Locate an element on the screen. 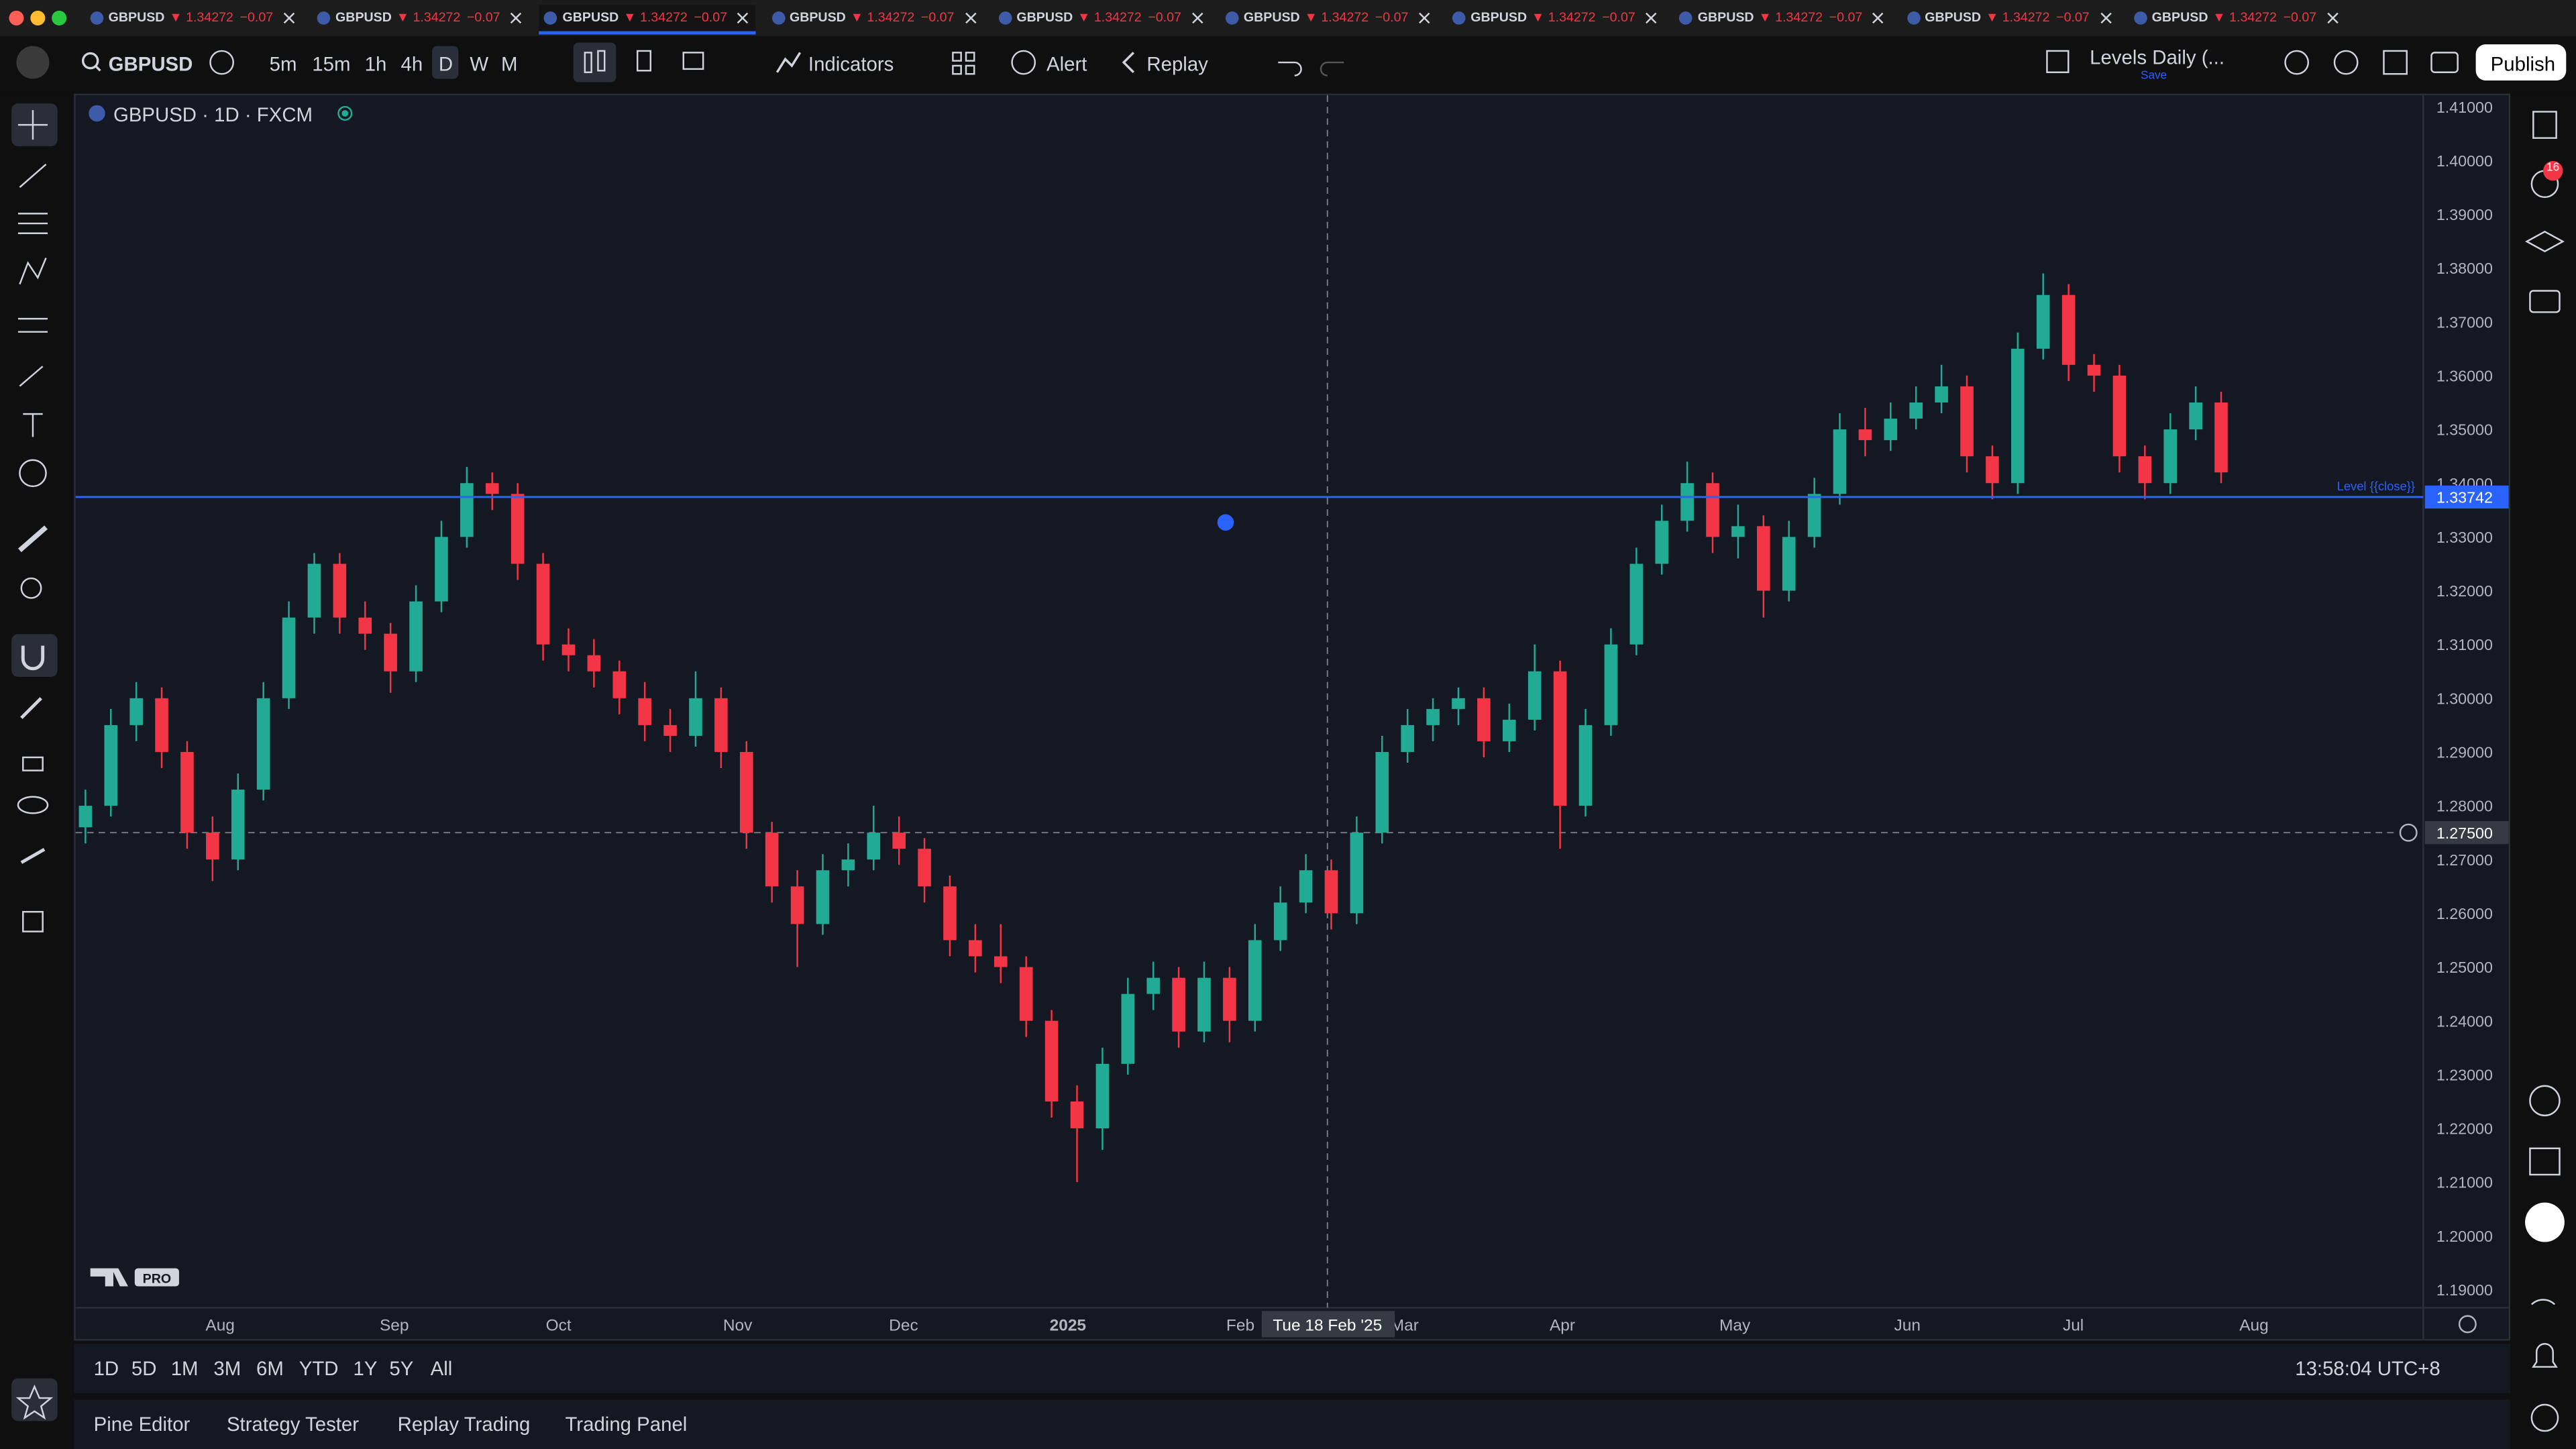 This screenshot has height=1449, width=2576. publish-label: Publish is located at coordinates (2523, 64).